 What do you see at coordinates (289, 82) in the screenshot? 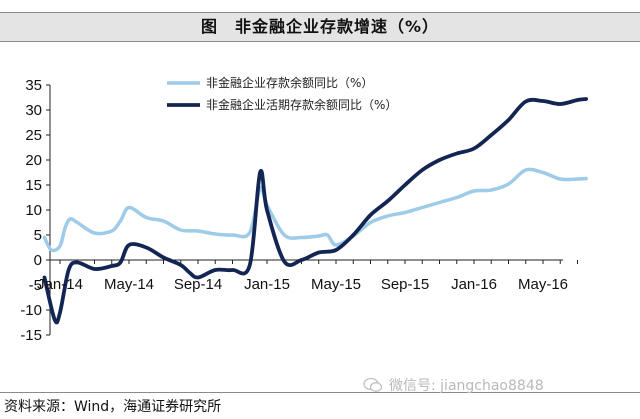
I see `legend-label-1: 非金融企业存款余额同比（%）` at bounding box center [289, 82].